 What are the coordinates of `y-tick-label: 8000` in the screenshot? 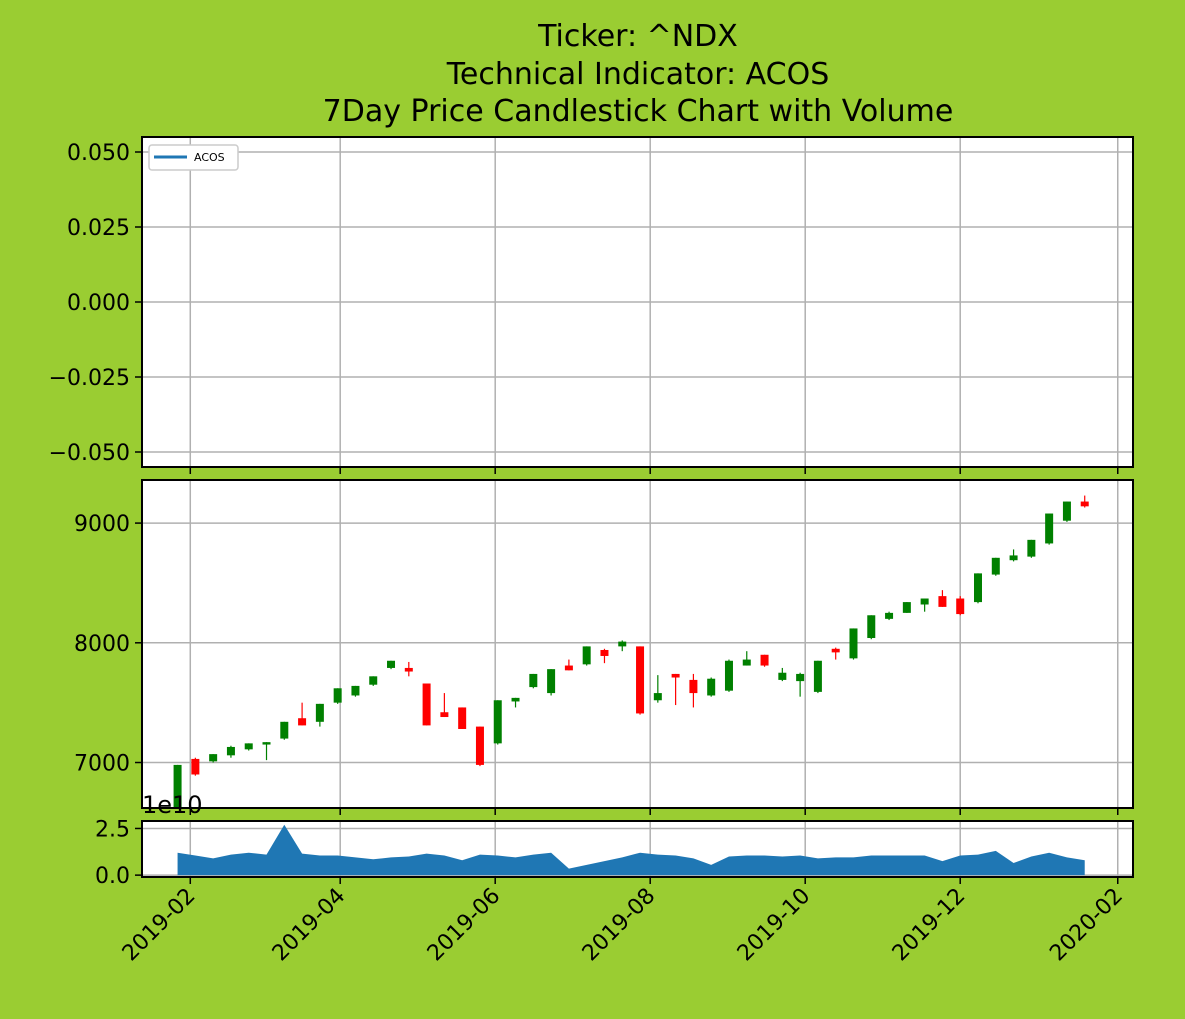 It's located at (102, 644).